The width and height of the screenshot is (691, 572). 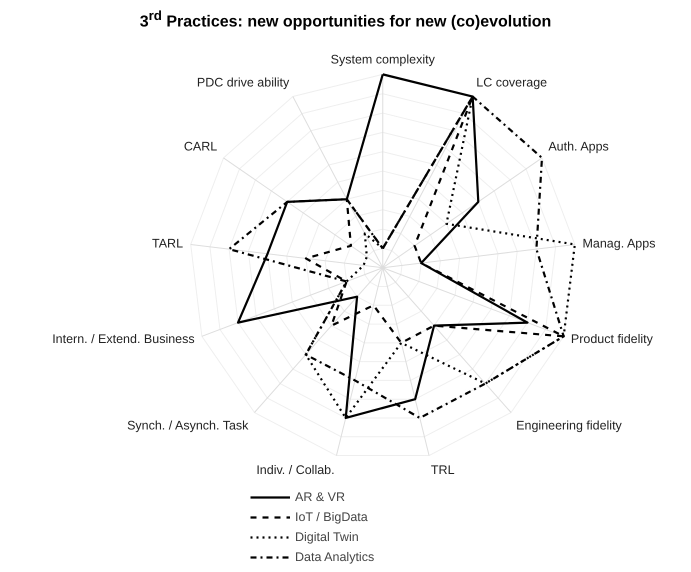 What do you see at coordinates (327, 537) in the screenshot?
I see `legend-label: Digital Twin` at bounding box center [327, 537].